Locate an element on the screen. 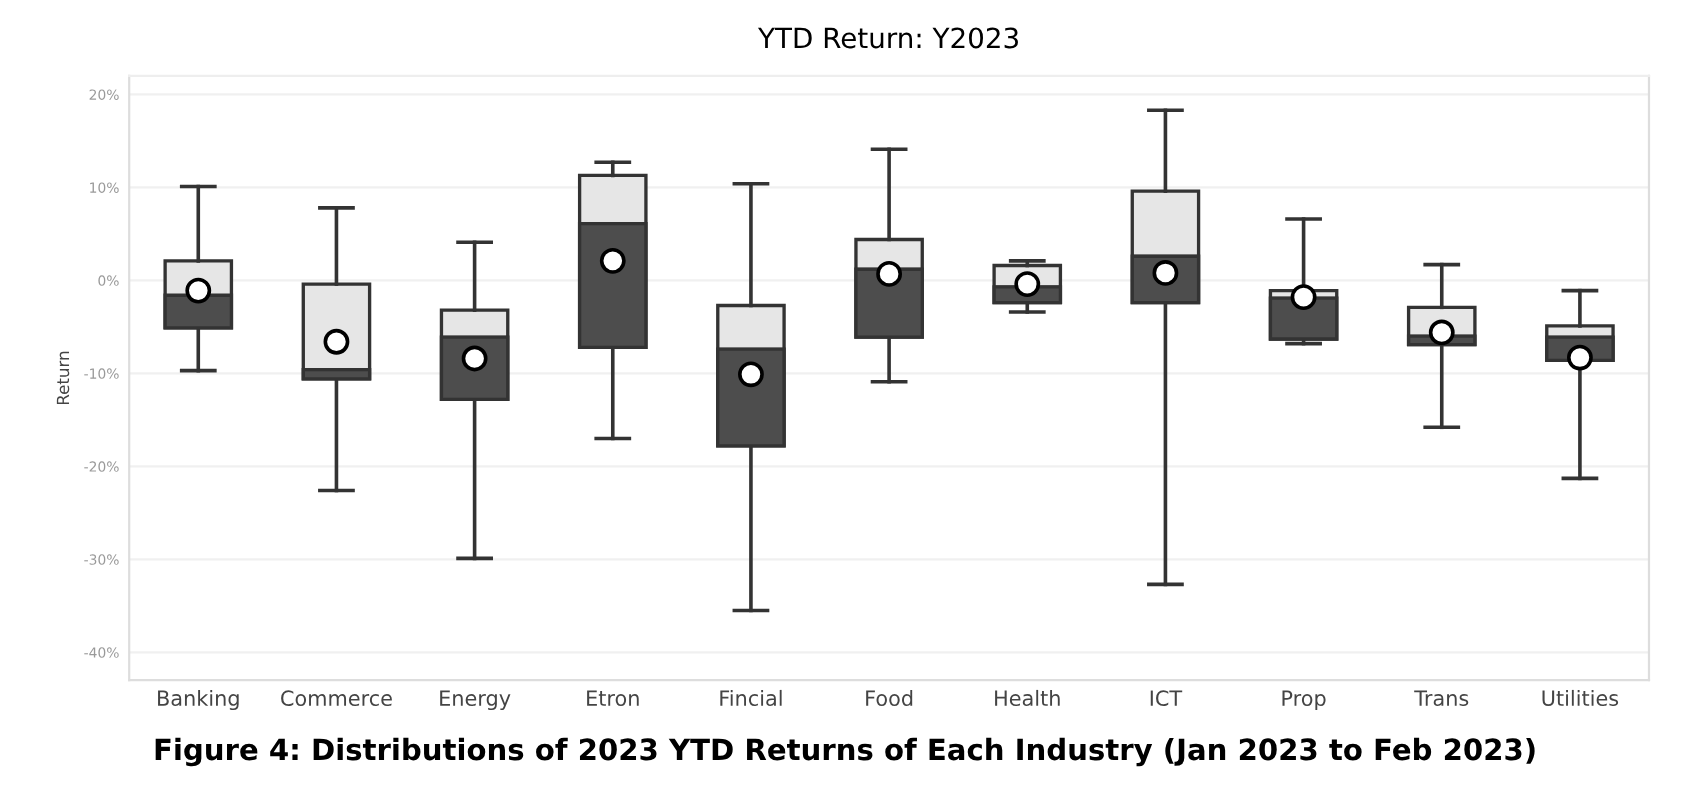 Image resolution: width=1700 pixels, height=790 pixels. caption: Figure 4: Distributions of 2023 YTD Returns of Each Industry (Jan 2023 to Feb 2023) is located at coordinates (845, 752).